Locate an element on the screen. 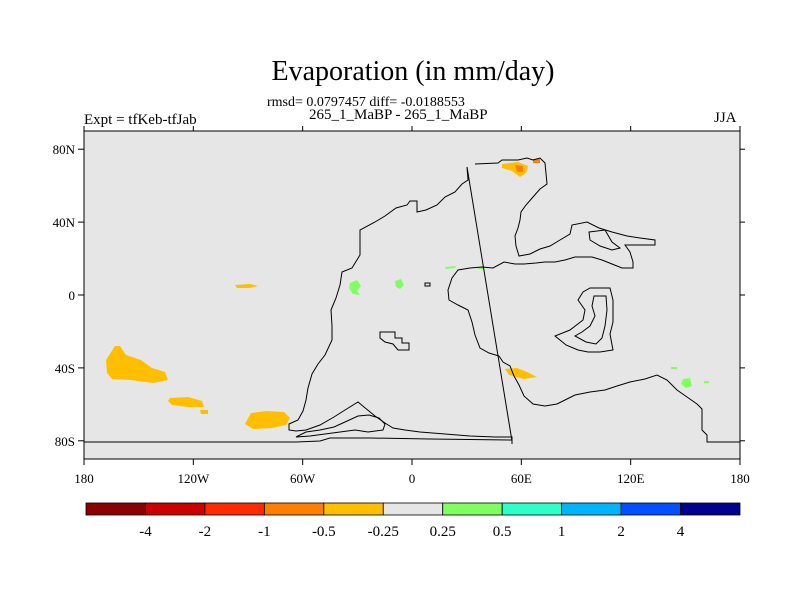  patch-arctic-orange is located at coordinates (515, 169).